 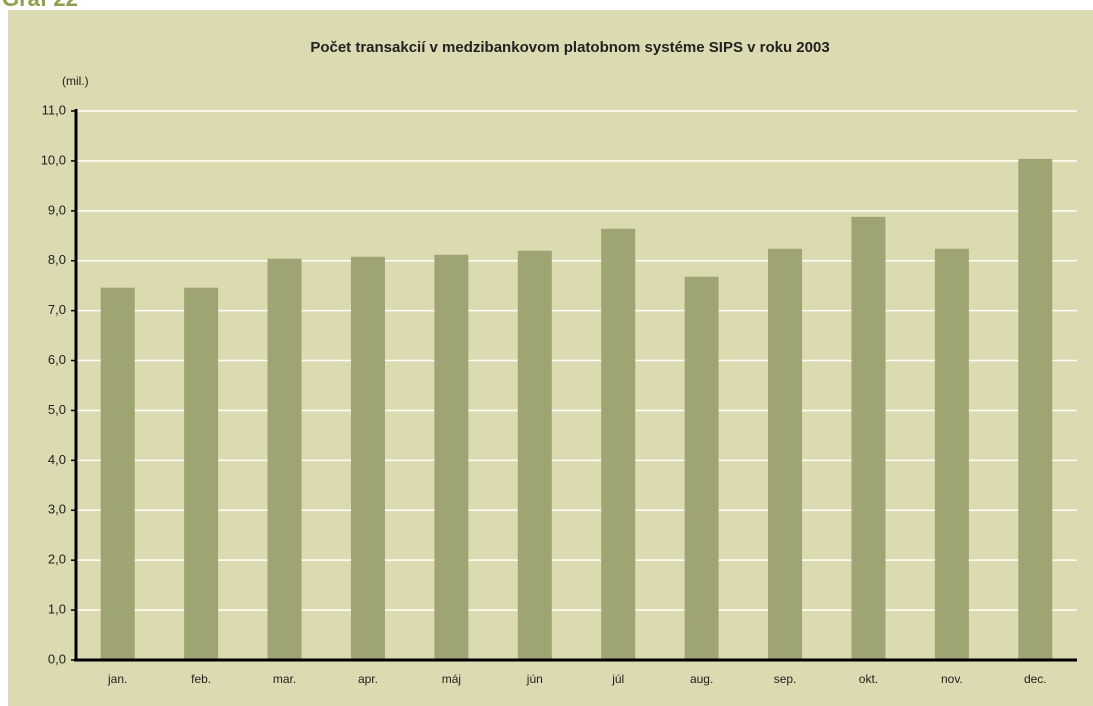 I want to click on y-tick-label: 1,0, so click(x=57, y=609).